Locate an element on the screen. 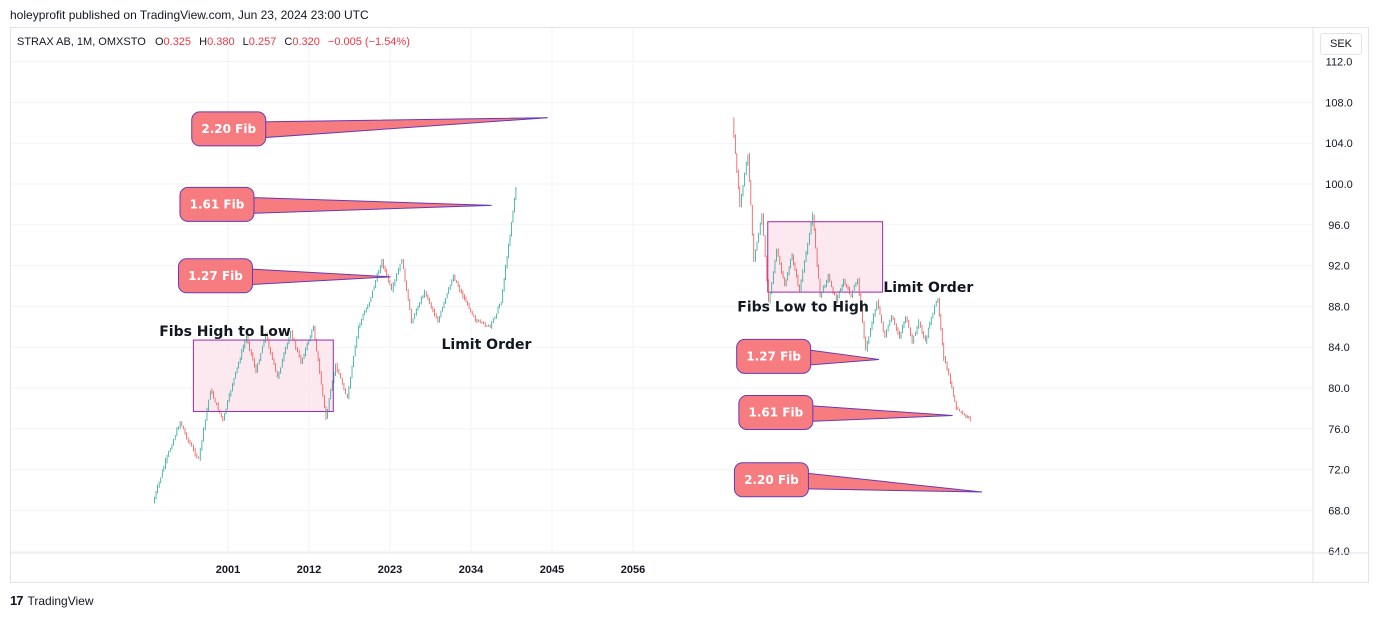  x-tick-label: 2001 is located at coordinates (228, 570).